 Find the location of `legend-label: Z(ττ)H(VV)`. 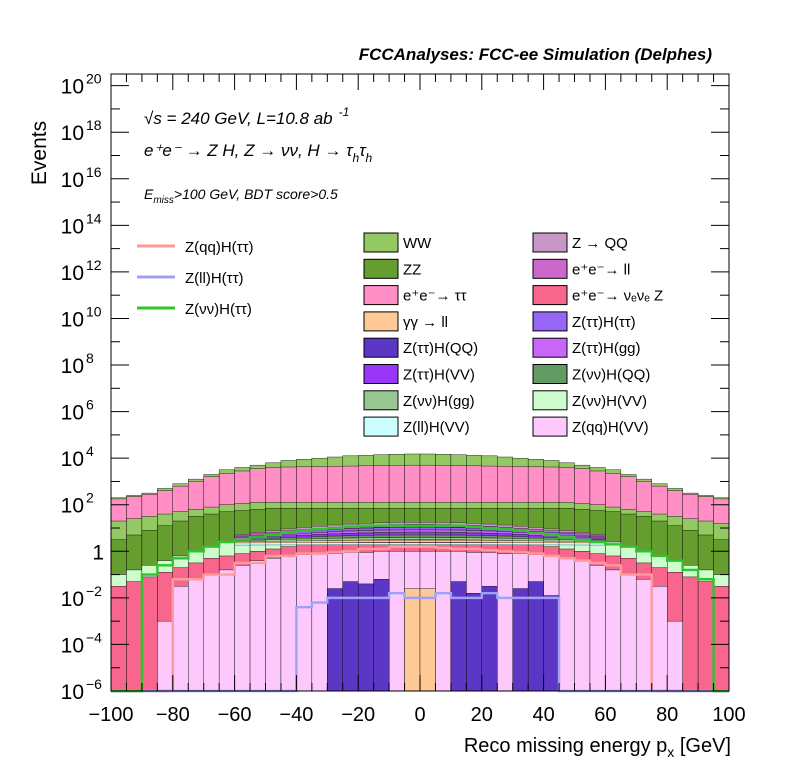

legend-label: Z(ττ)H(VV) is located at coordinates (439, 375).